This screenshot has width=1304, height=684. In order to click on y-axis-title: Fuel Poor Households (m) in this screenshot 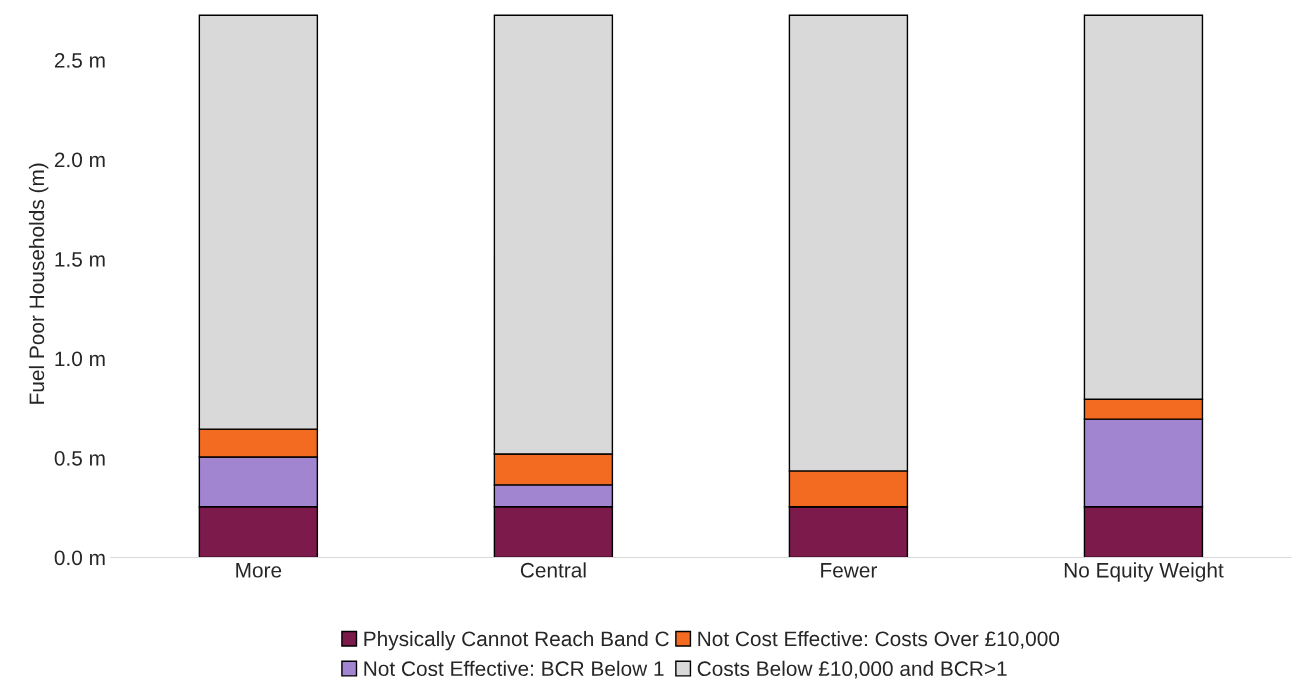, I will do `click(38, 283)`.